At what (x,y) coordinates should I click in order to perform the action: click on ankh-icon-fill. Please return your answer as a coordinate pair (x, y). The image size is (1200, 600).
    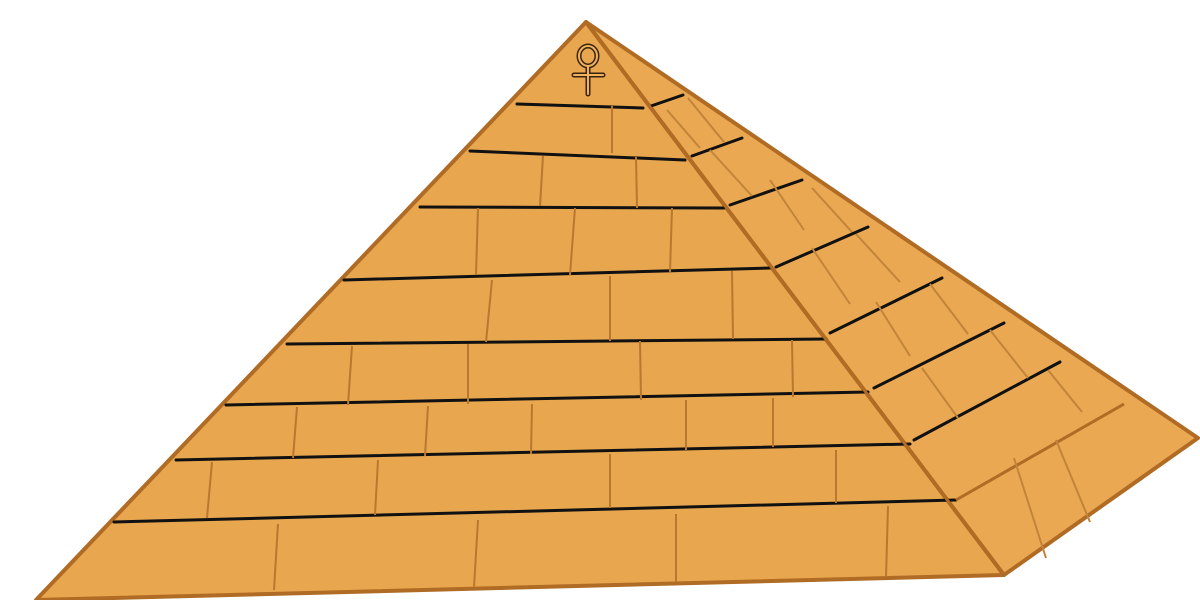
    Looking at the image, I should click on (588, 70).